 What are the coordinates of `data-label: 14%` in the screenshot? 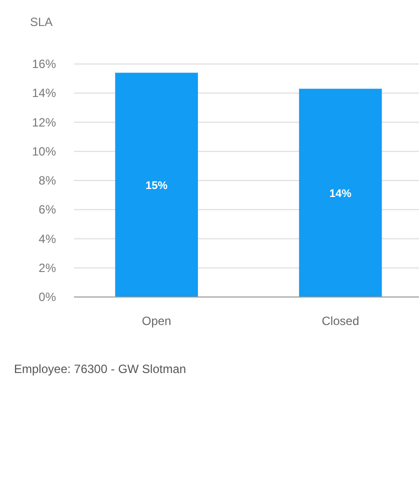 It's located at (340, 194).